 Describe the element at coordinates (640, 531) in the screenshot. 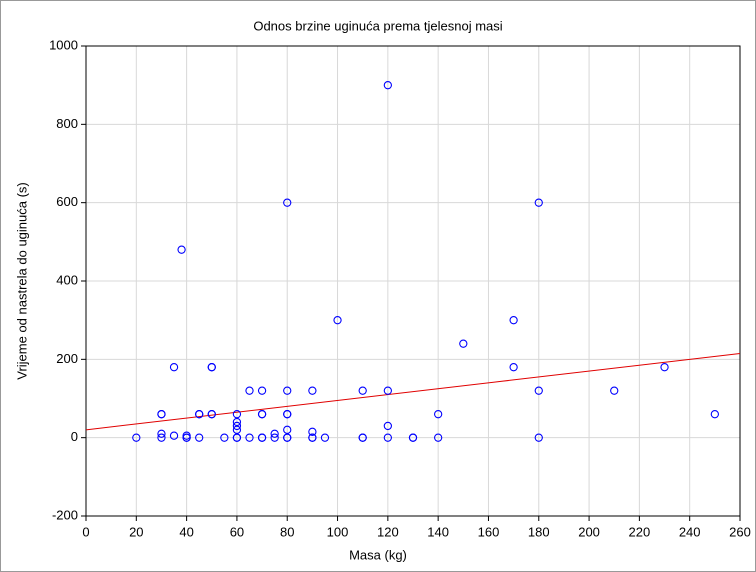

I see `x-tick-label: 220` at that location.